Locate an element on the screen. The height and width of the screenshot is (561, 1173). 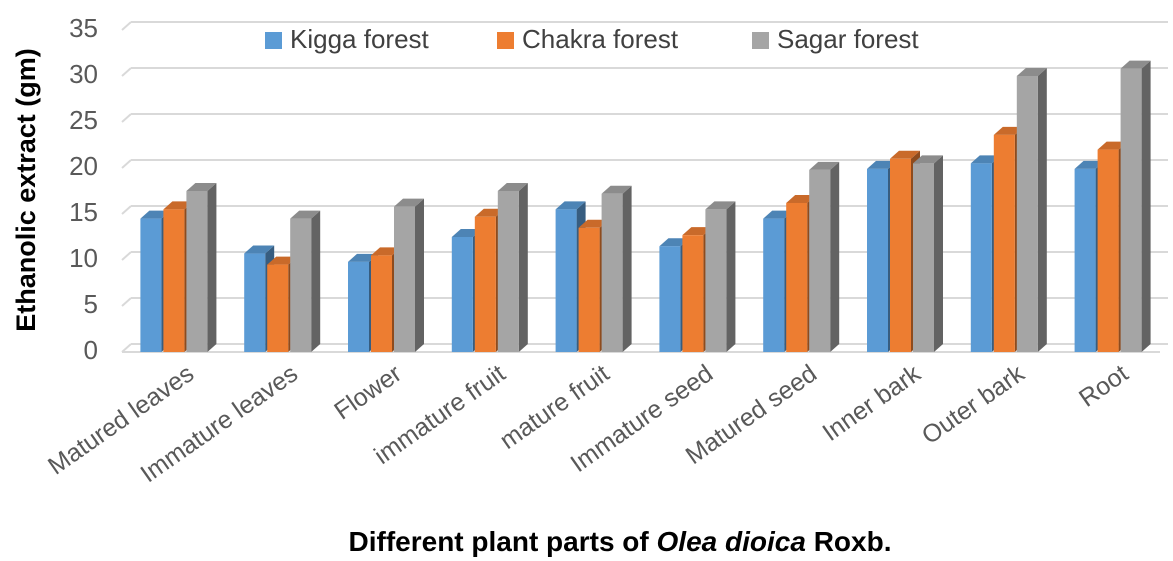
x-label-part: Olea dioica is located at coordinates (731, 541).